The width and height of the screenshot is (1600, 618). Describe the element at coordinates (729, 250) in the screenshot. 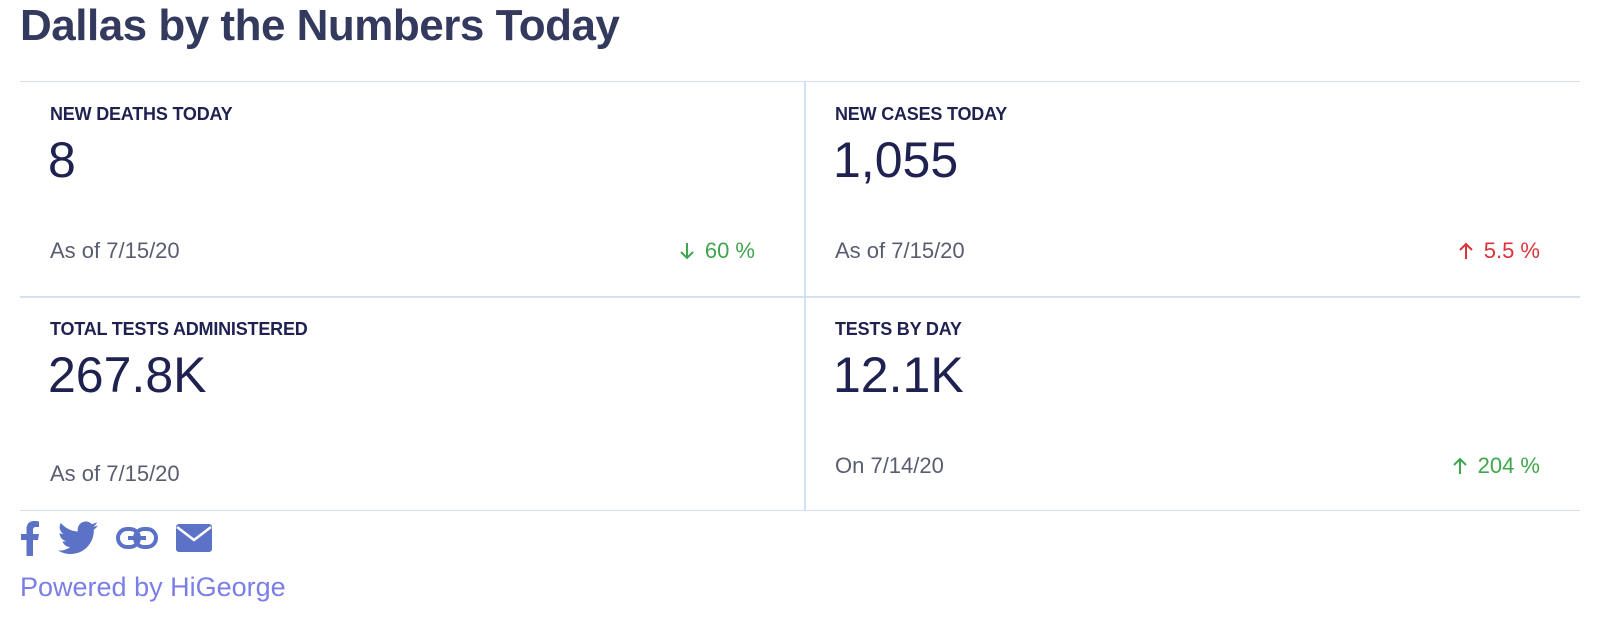

I see `stat-change-value: 60 %` at that location.